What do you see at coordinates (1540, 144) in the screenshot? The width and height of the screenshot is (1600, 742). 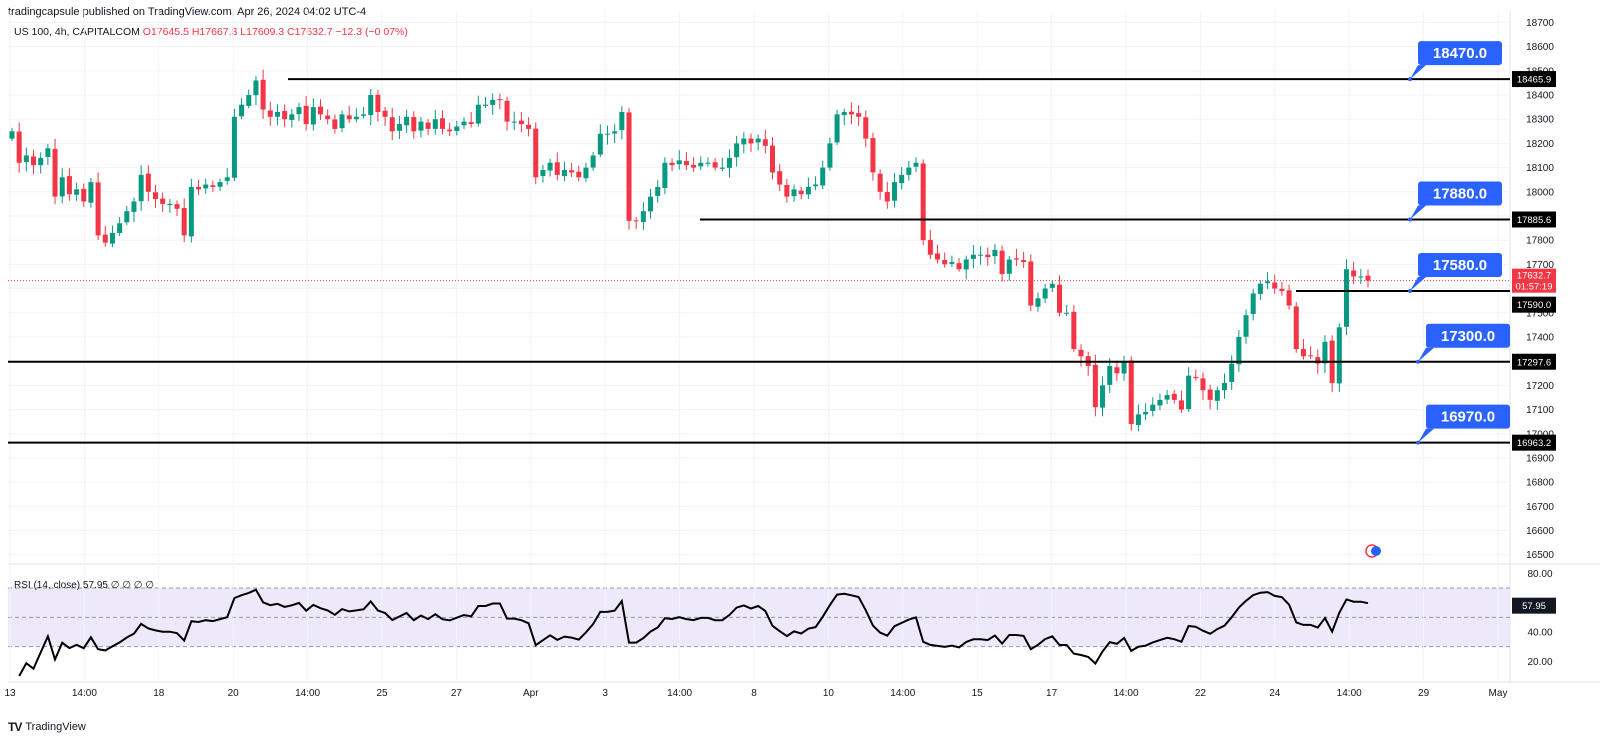 I see `price-tick-label: 18200` at bounding box center [1540, 144].